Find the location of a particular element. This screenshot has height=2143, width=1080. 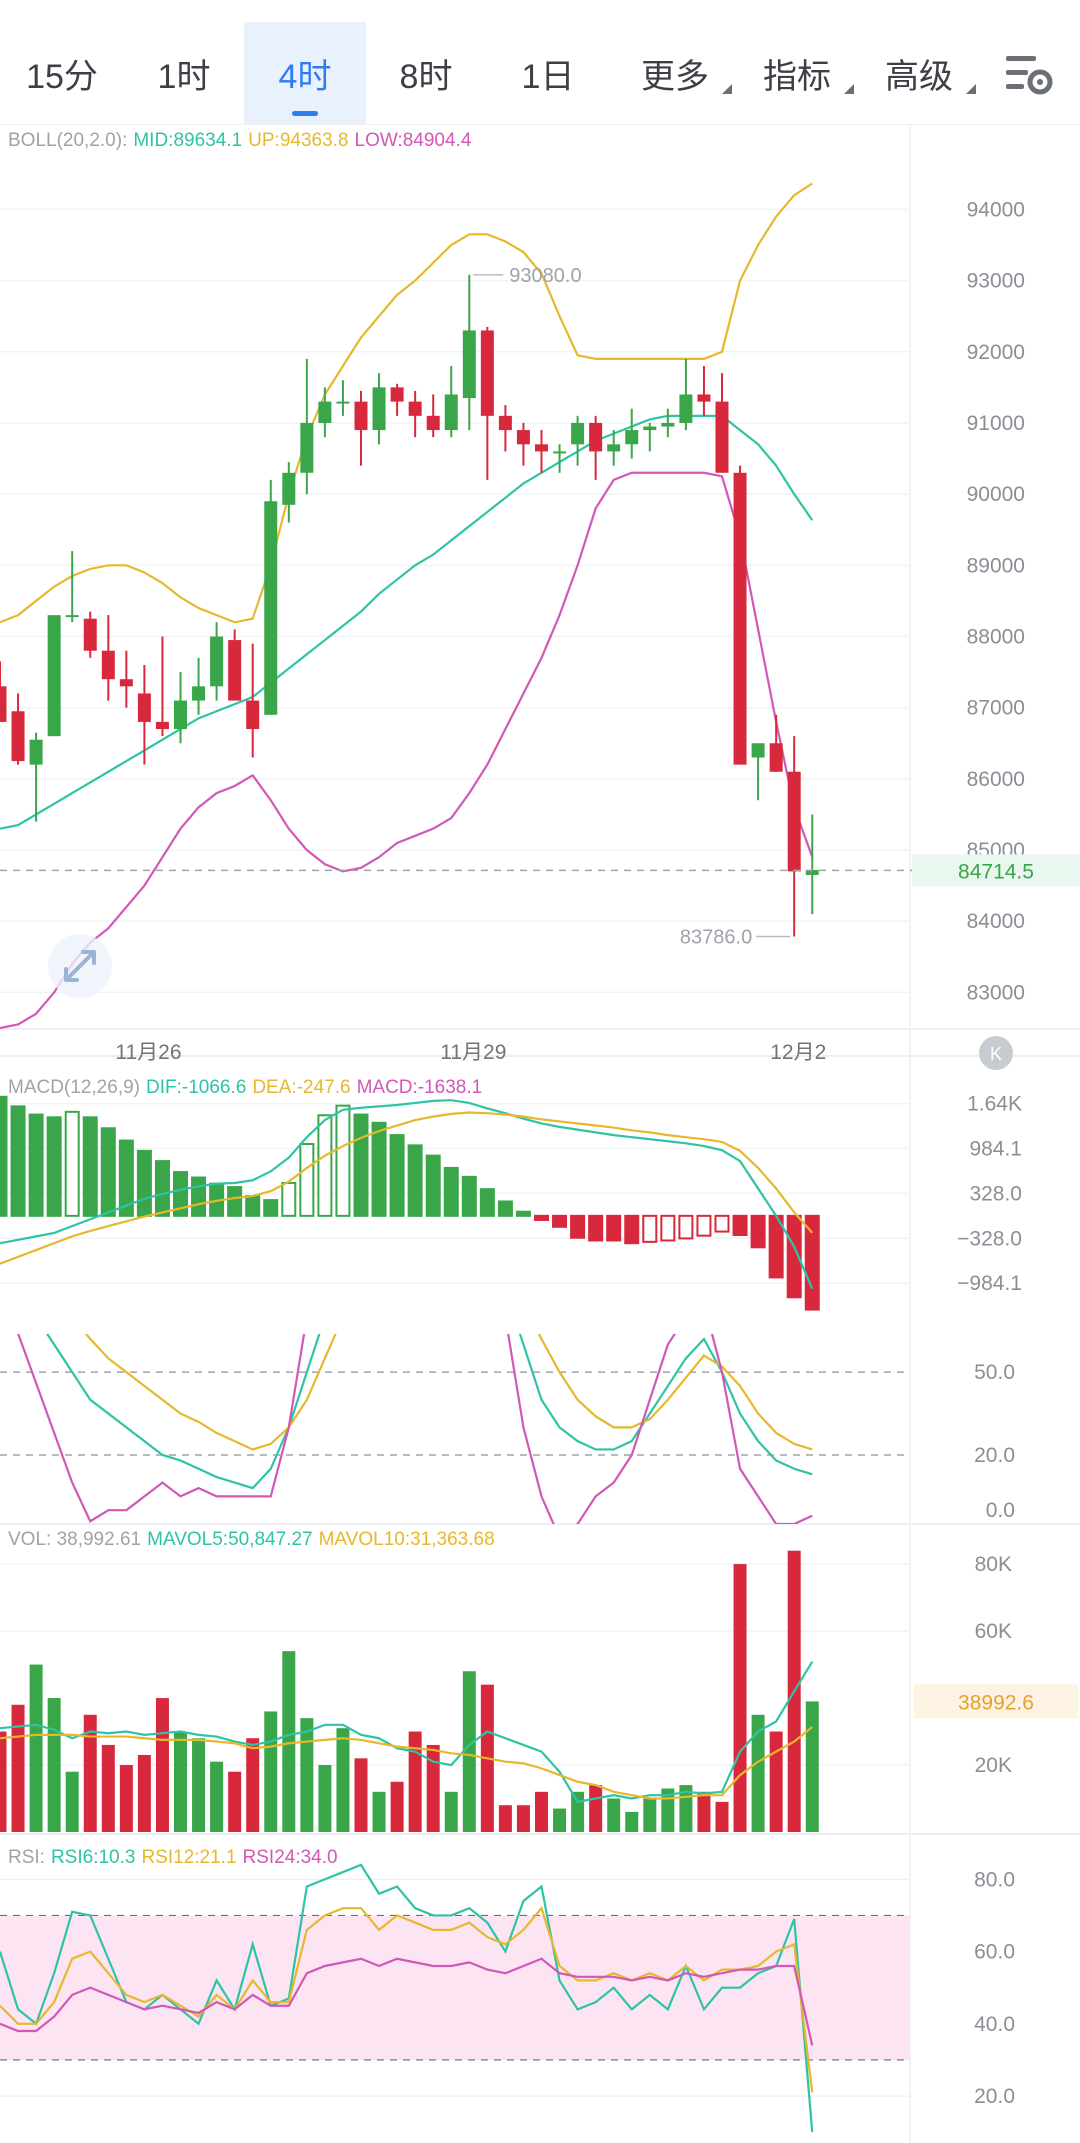

macd-legend-part: MACD:-1638.1 is located at coordinates (420, 1087).